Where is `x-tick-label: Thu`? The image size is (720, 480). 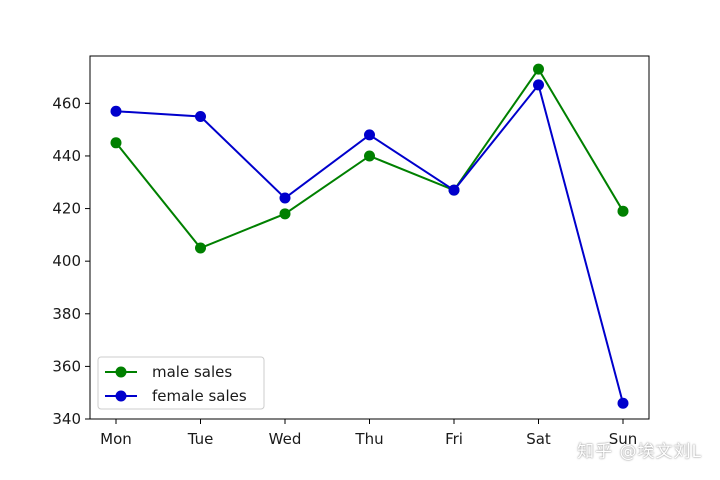
x-tick-label: Thu is located at coordinates (368, 439).